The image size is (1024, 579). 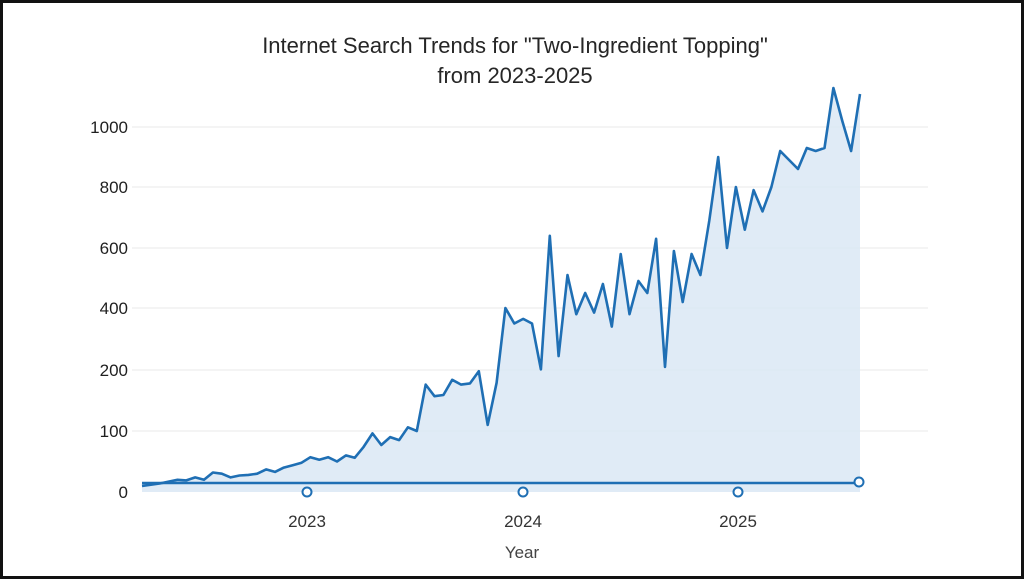 What do you see at coordinates (114, 248) in the screenshot?
I see `y-tick-label: 600` at bounding box center [114, 248].